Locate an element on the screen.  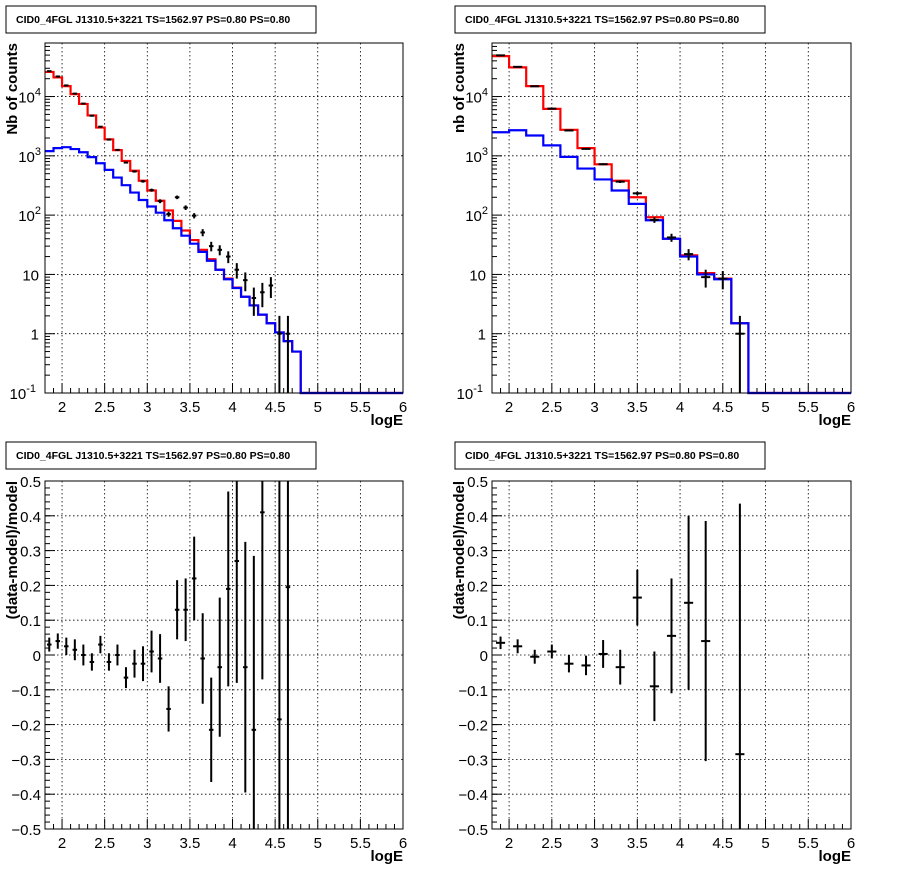
y-axis-title: (data-model)/model is located at coordinates (12, 550).